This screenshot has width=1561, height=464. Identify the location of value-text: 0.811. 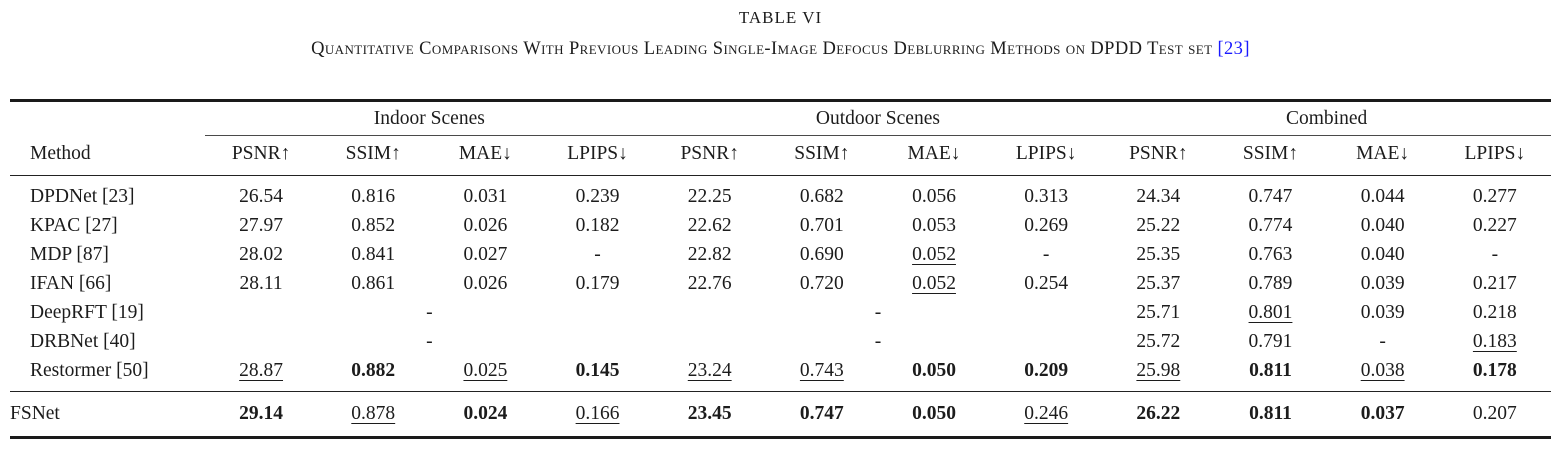
(1270, 370).